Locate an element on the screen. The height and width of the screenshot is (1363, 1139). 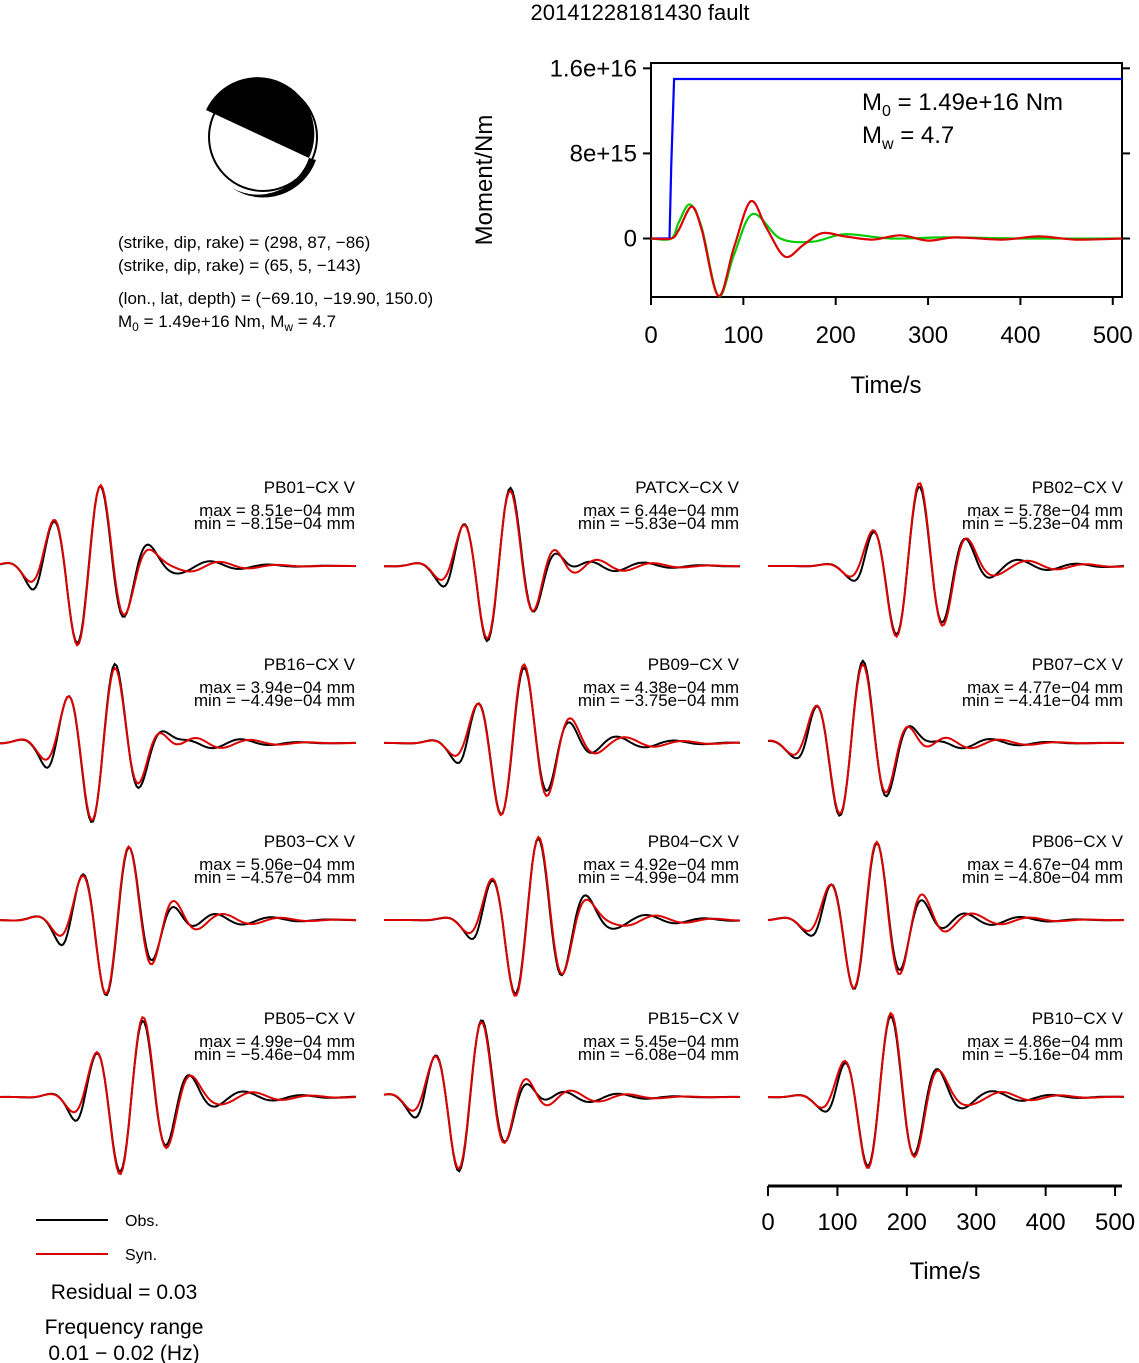
station-min: min = −3.75e−04 mm is located at coordinates (658, 700).